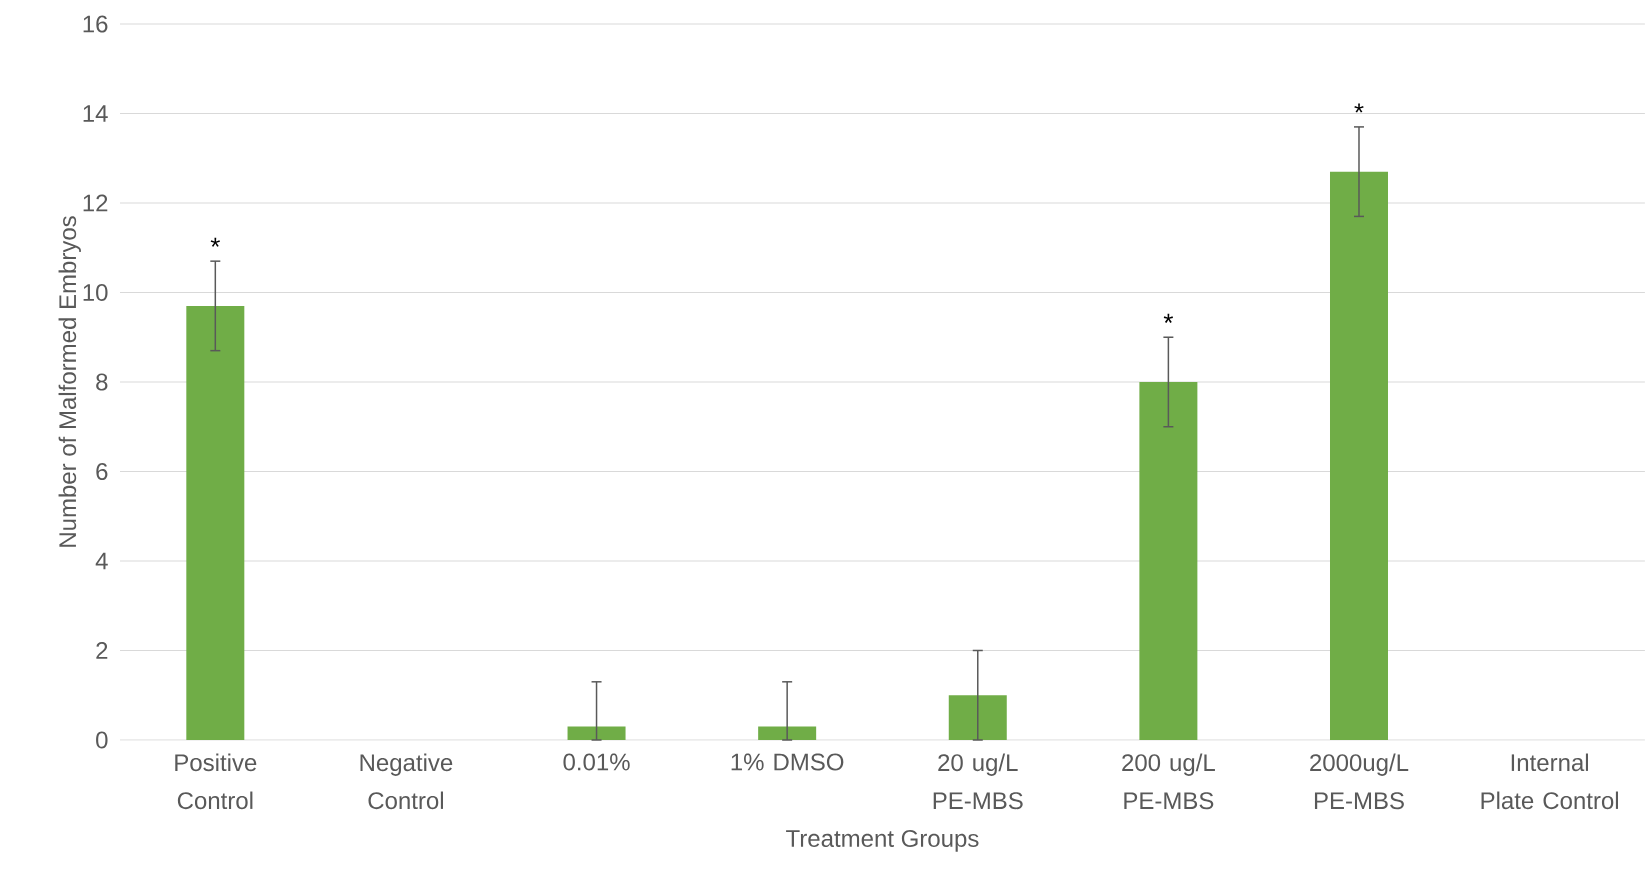 This screenshot has height=882, width=1645. What do you see at coordinates (95, 113) in the screenshot?
I see `y-tick-label: 14` at bounding box center [95, 113].